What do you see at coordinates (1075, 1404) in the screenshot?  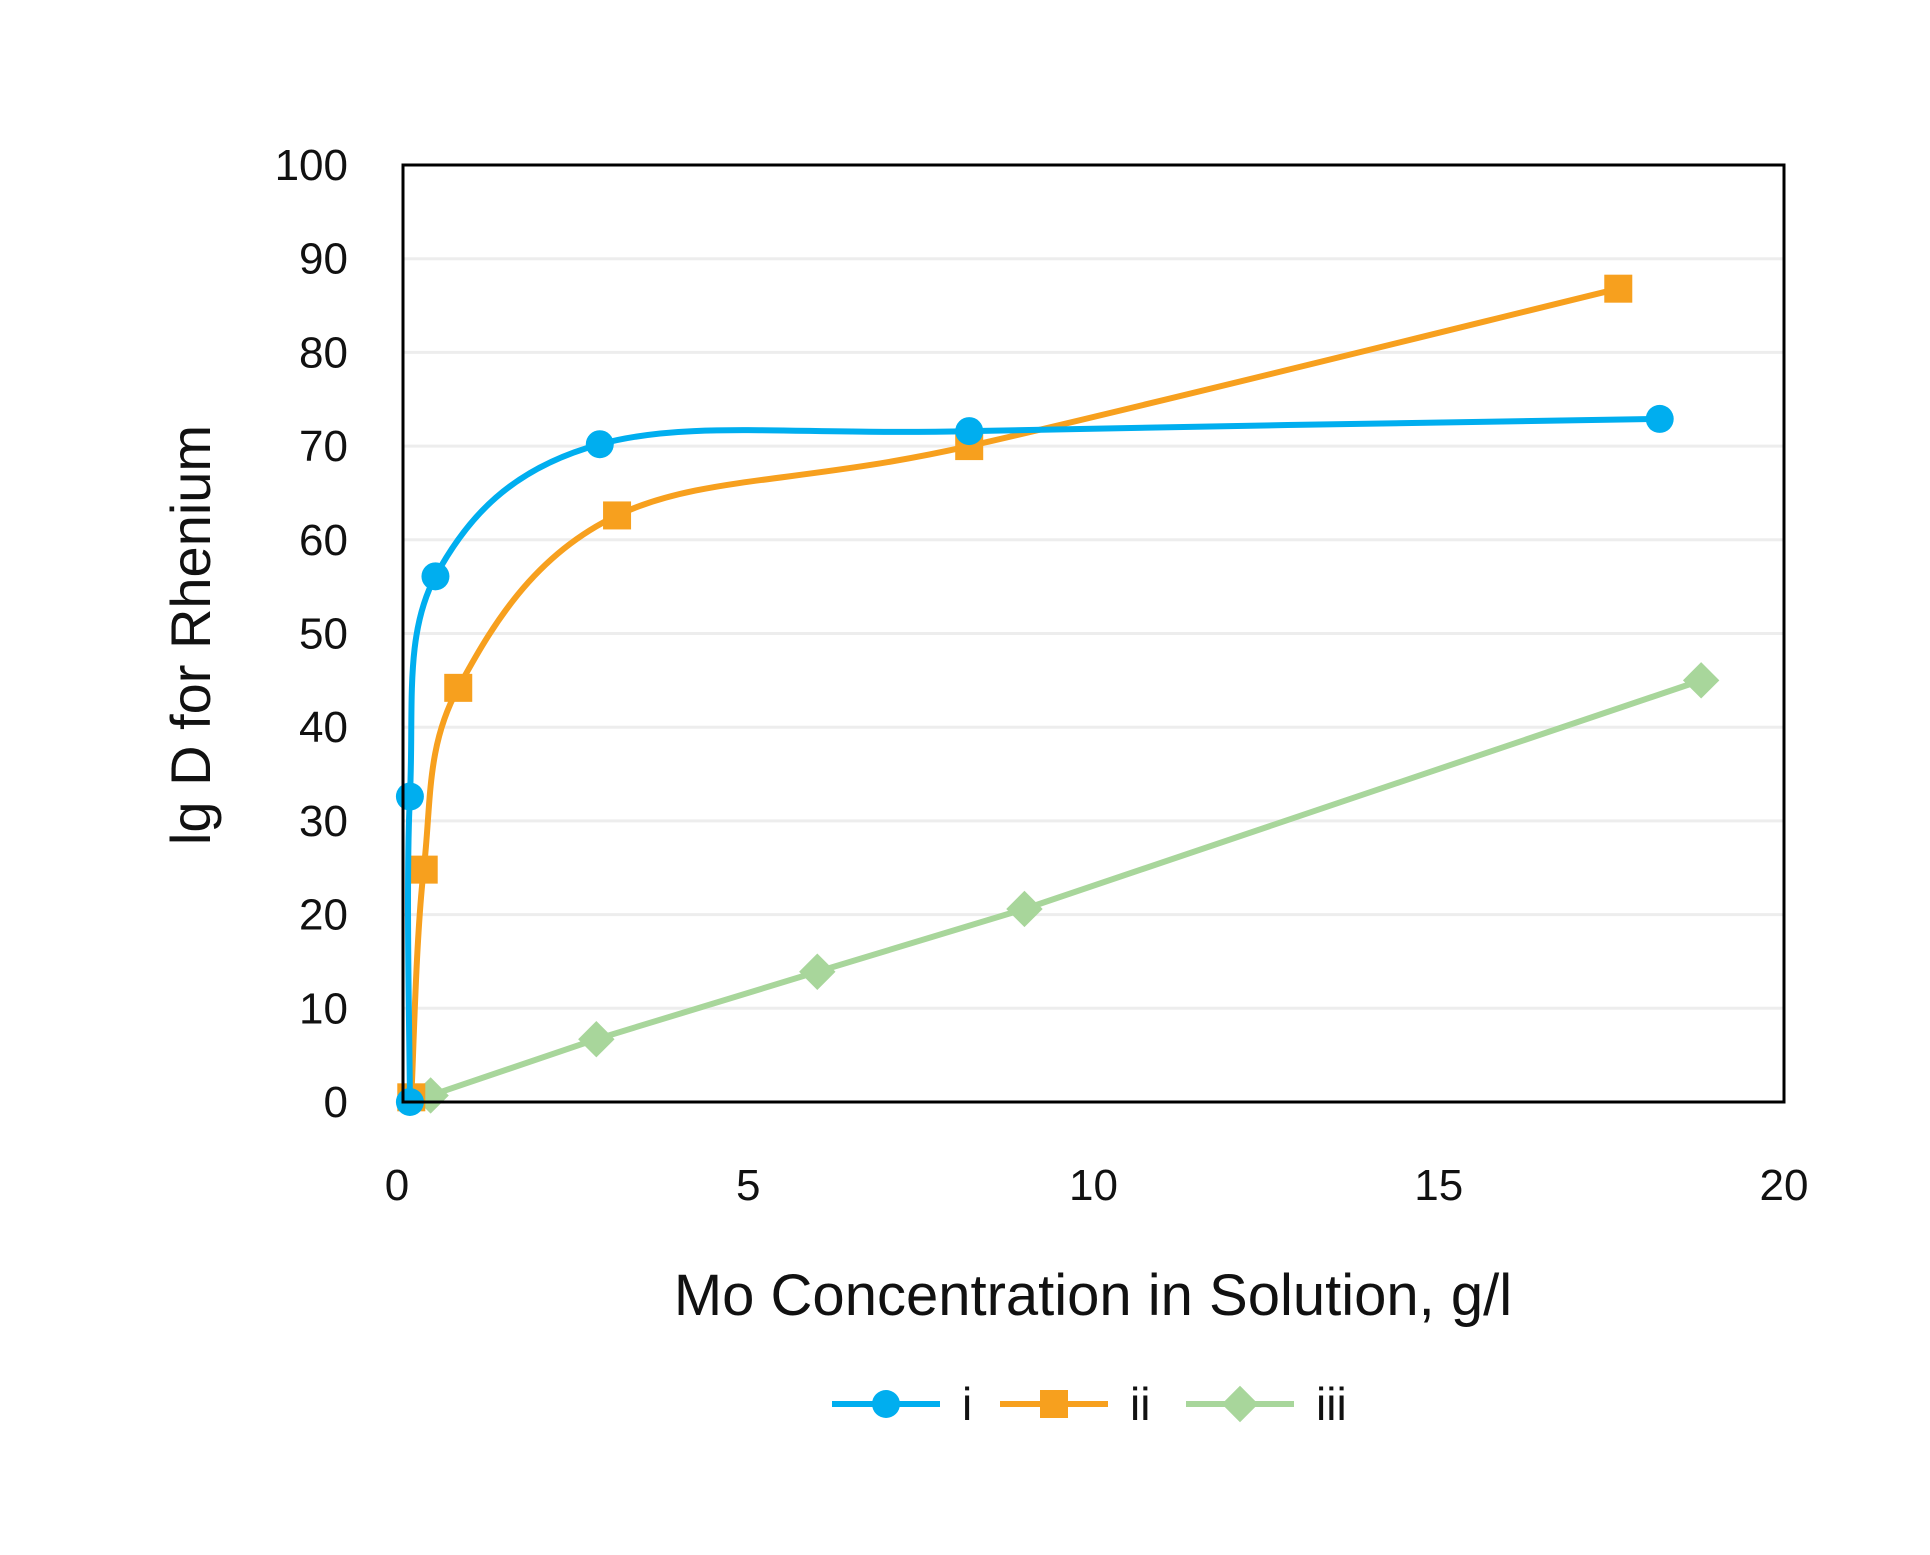 I see `legend-item-ii: ii` at bounding box center [1075, 1404].